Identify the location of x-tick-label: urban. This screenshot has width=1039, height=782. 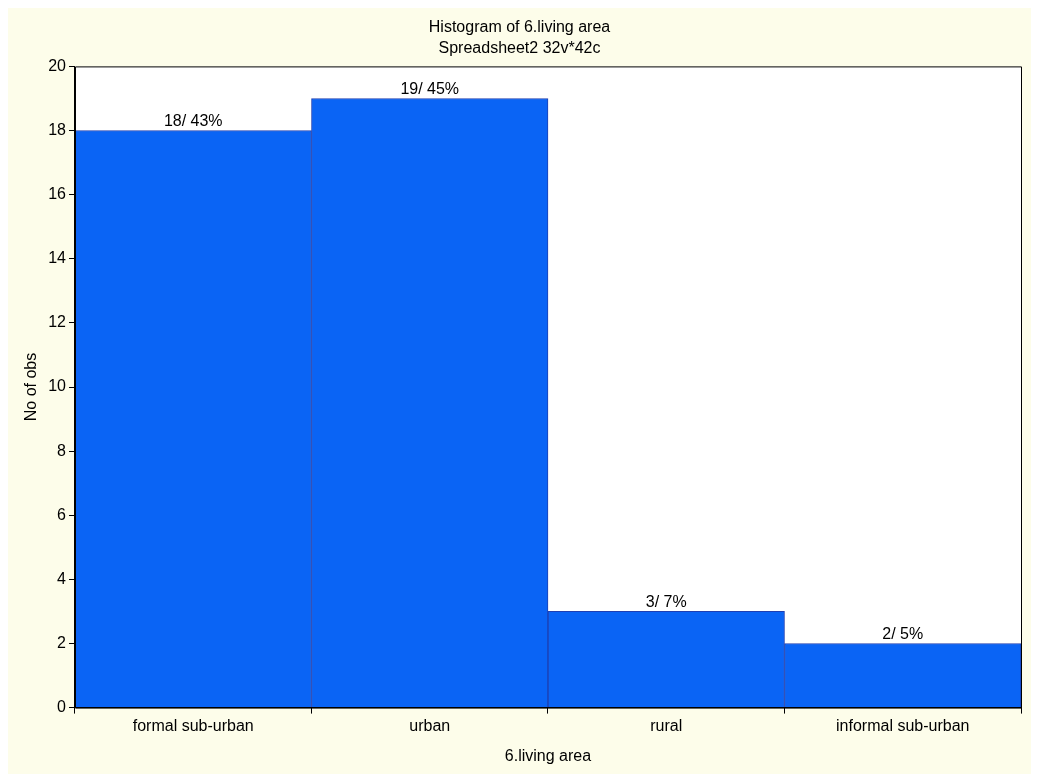
(430, 725).